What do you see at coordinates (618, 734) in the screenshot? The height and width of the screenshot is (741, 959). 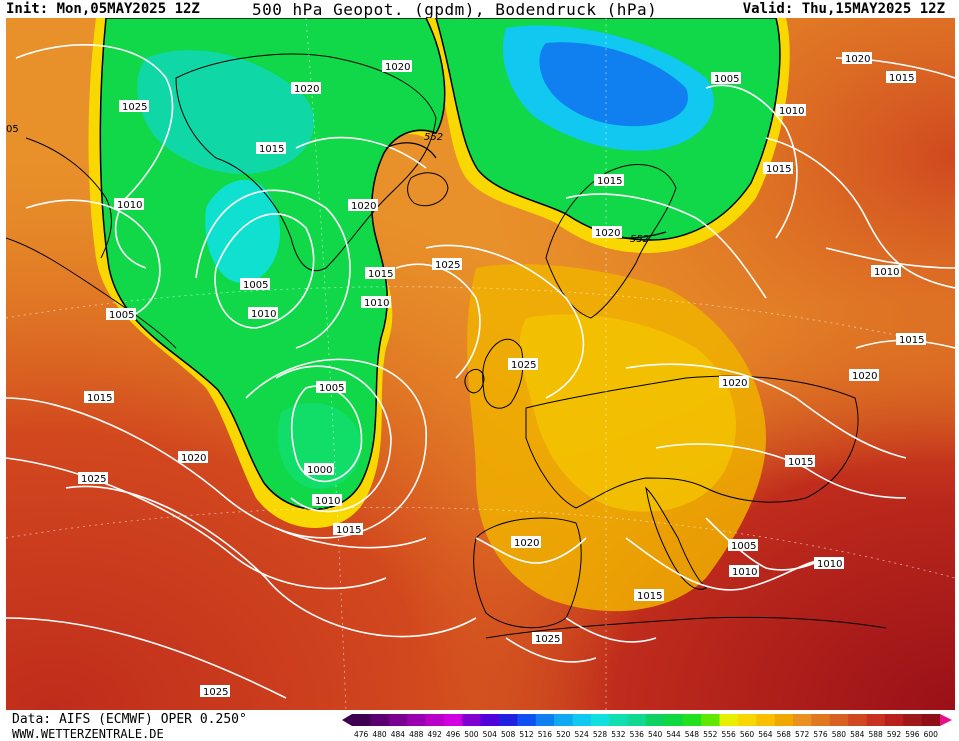 I see `scale-label: 532` at bounding box center [618, 734].